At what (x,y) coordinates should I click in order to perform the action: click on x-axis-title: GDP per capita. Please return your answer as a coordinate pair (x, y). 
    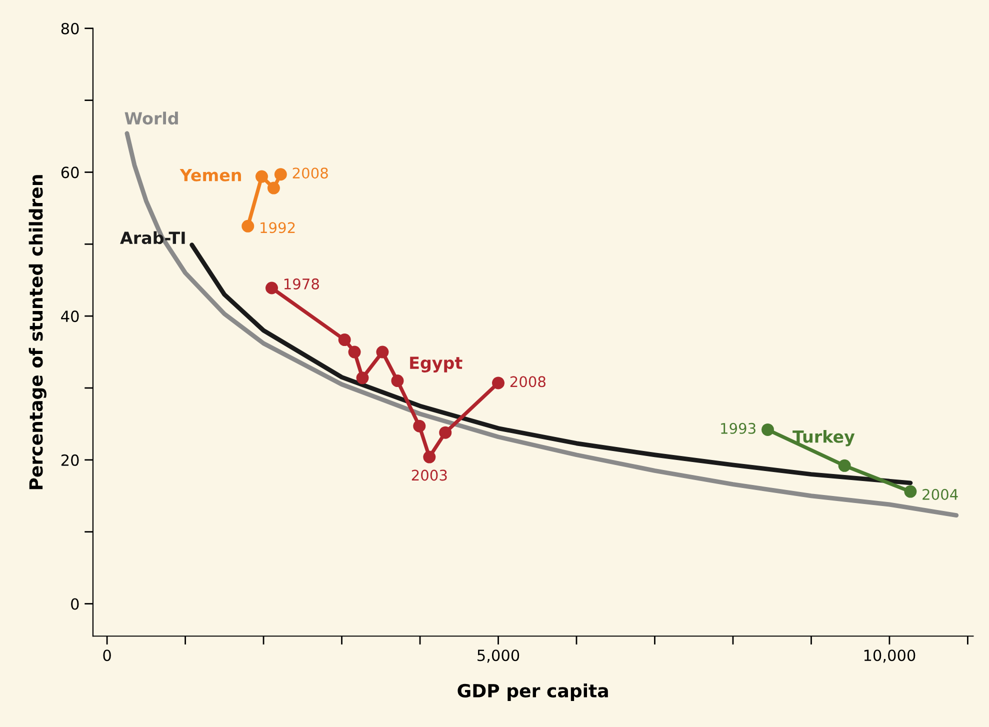
    Looking at the image, I should click on (533, 693).